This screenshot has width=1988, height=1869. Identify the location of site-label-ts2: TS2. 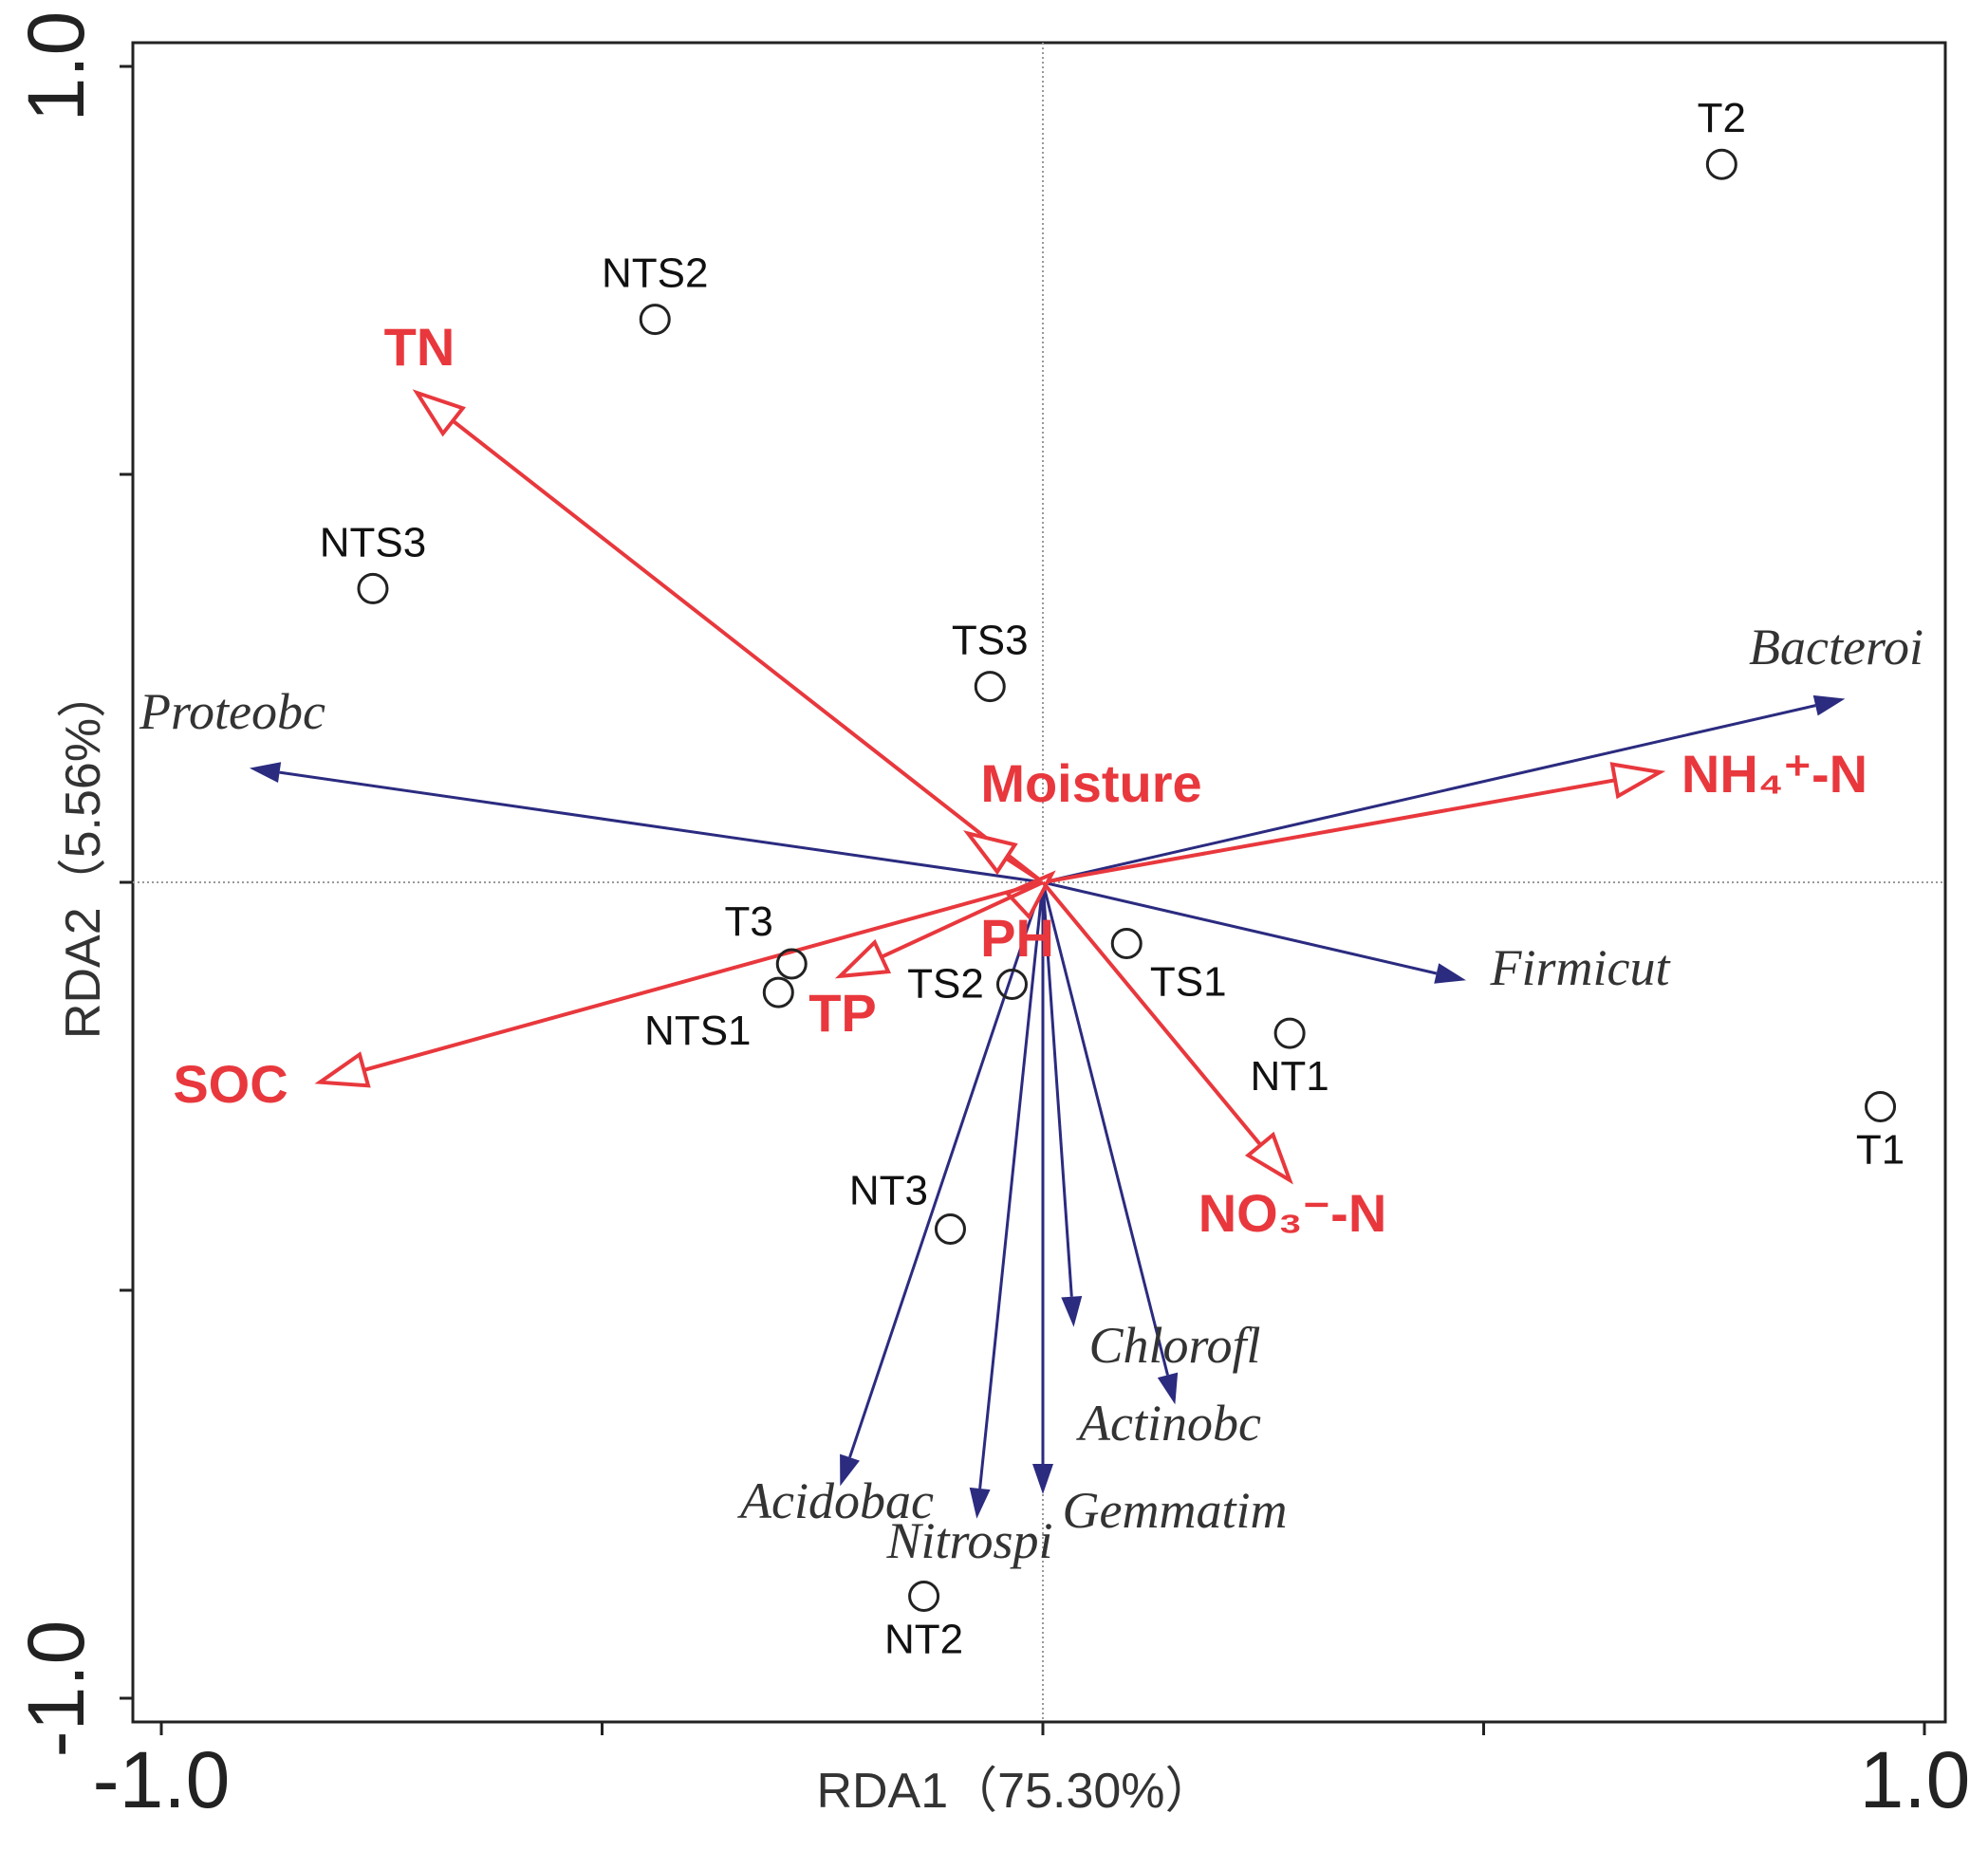
(946, 985).